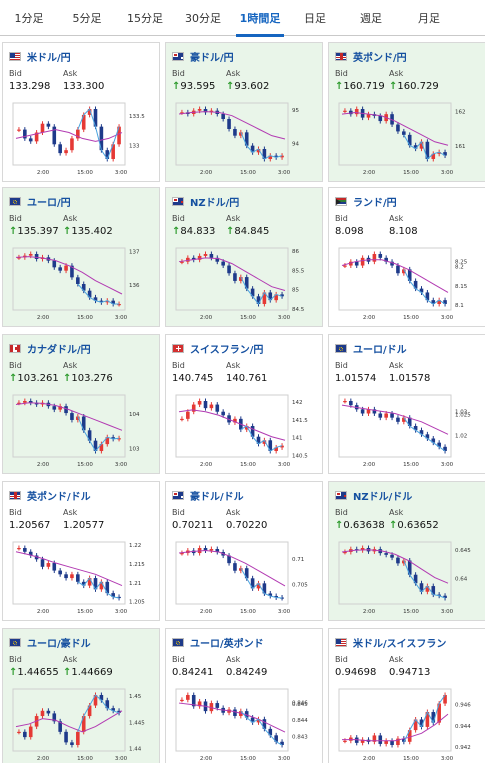  Describe the element at coordinates (49, 58) in the screenshot. I see `pair-name: 米ドル/円` at that location.